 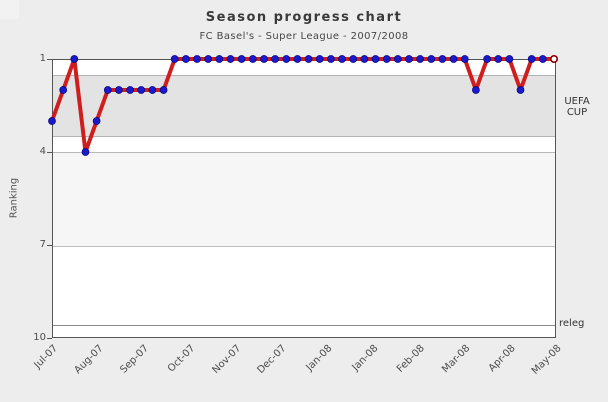 What do you see at coordinates (42, 58) in the screenshot?
I see `y-tick-label: 1` at bounding box center [42, 58].